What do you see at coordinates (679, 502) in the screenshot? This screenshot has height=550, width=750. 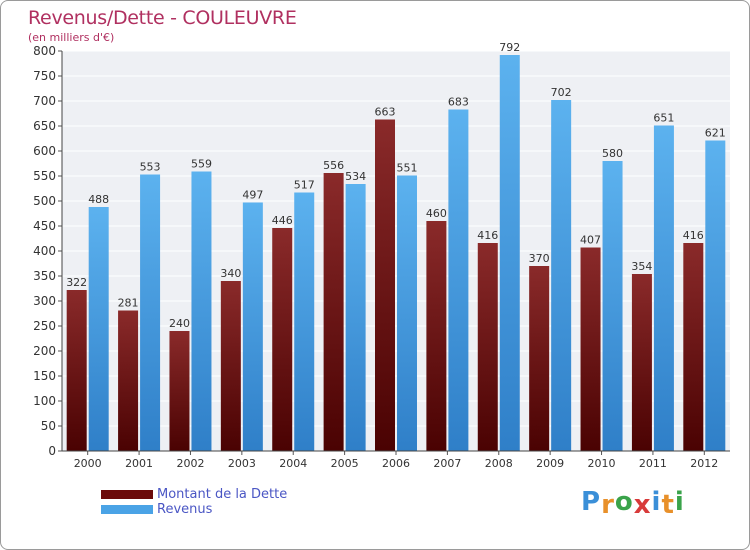 I see `logo-letter: i` at bounding box center [679, 502].